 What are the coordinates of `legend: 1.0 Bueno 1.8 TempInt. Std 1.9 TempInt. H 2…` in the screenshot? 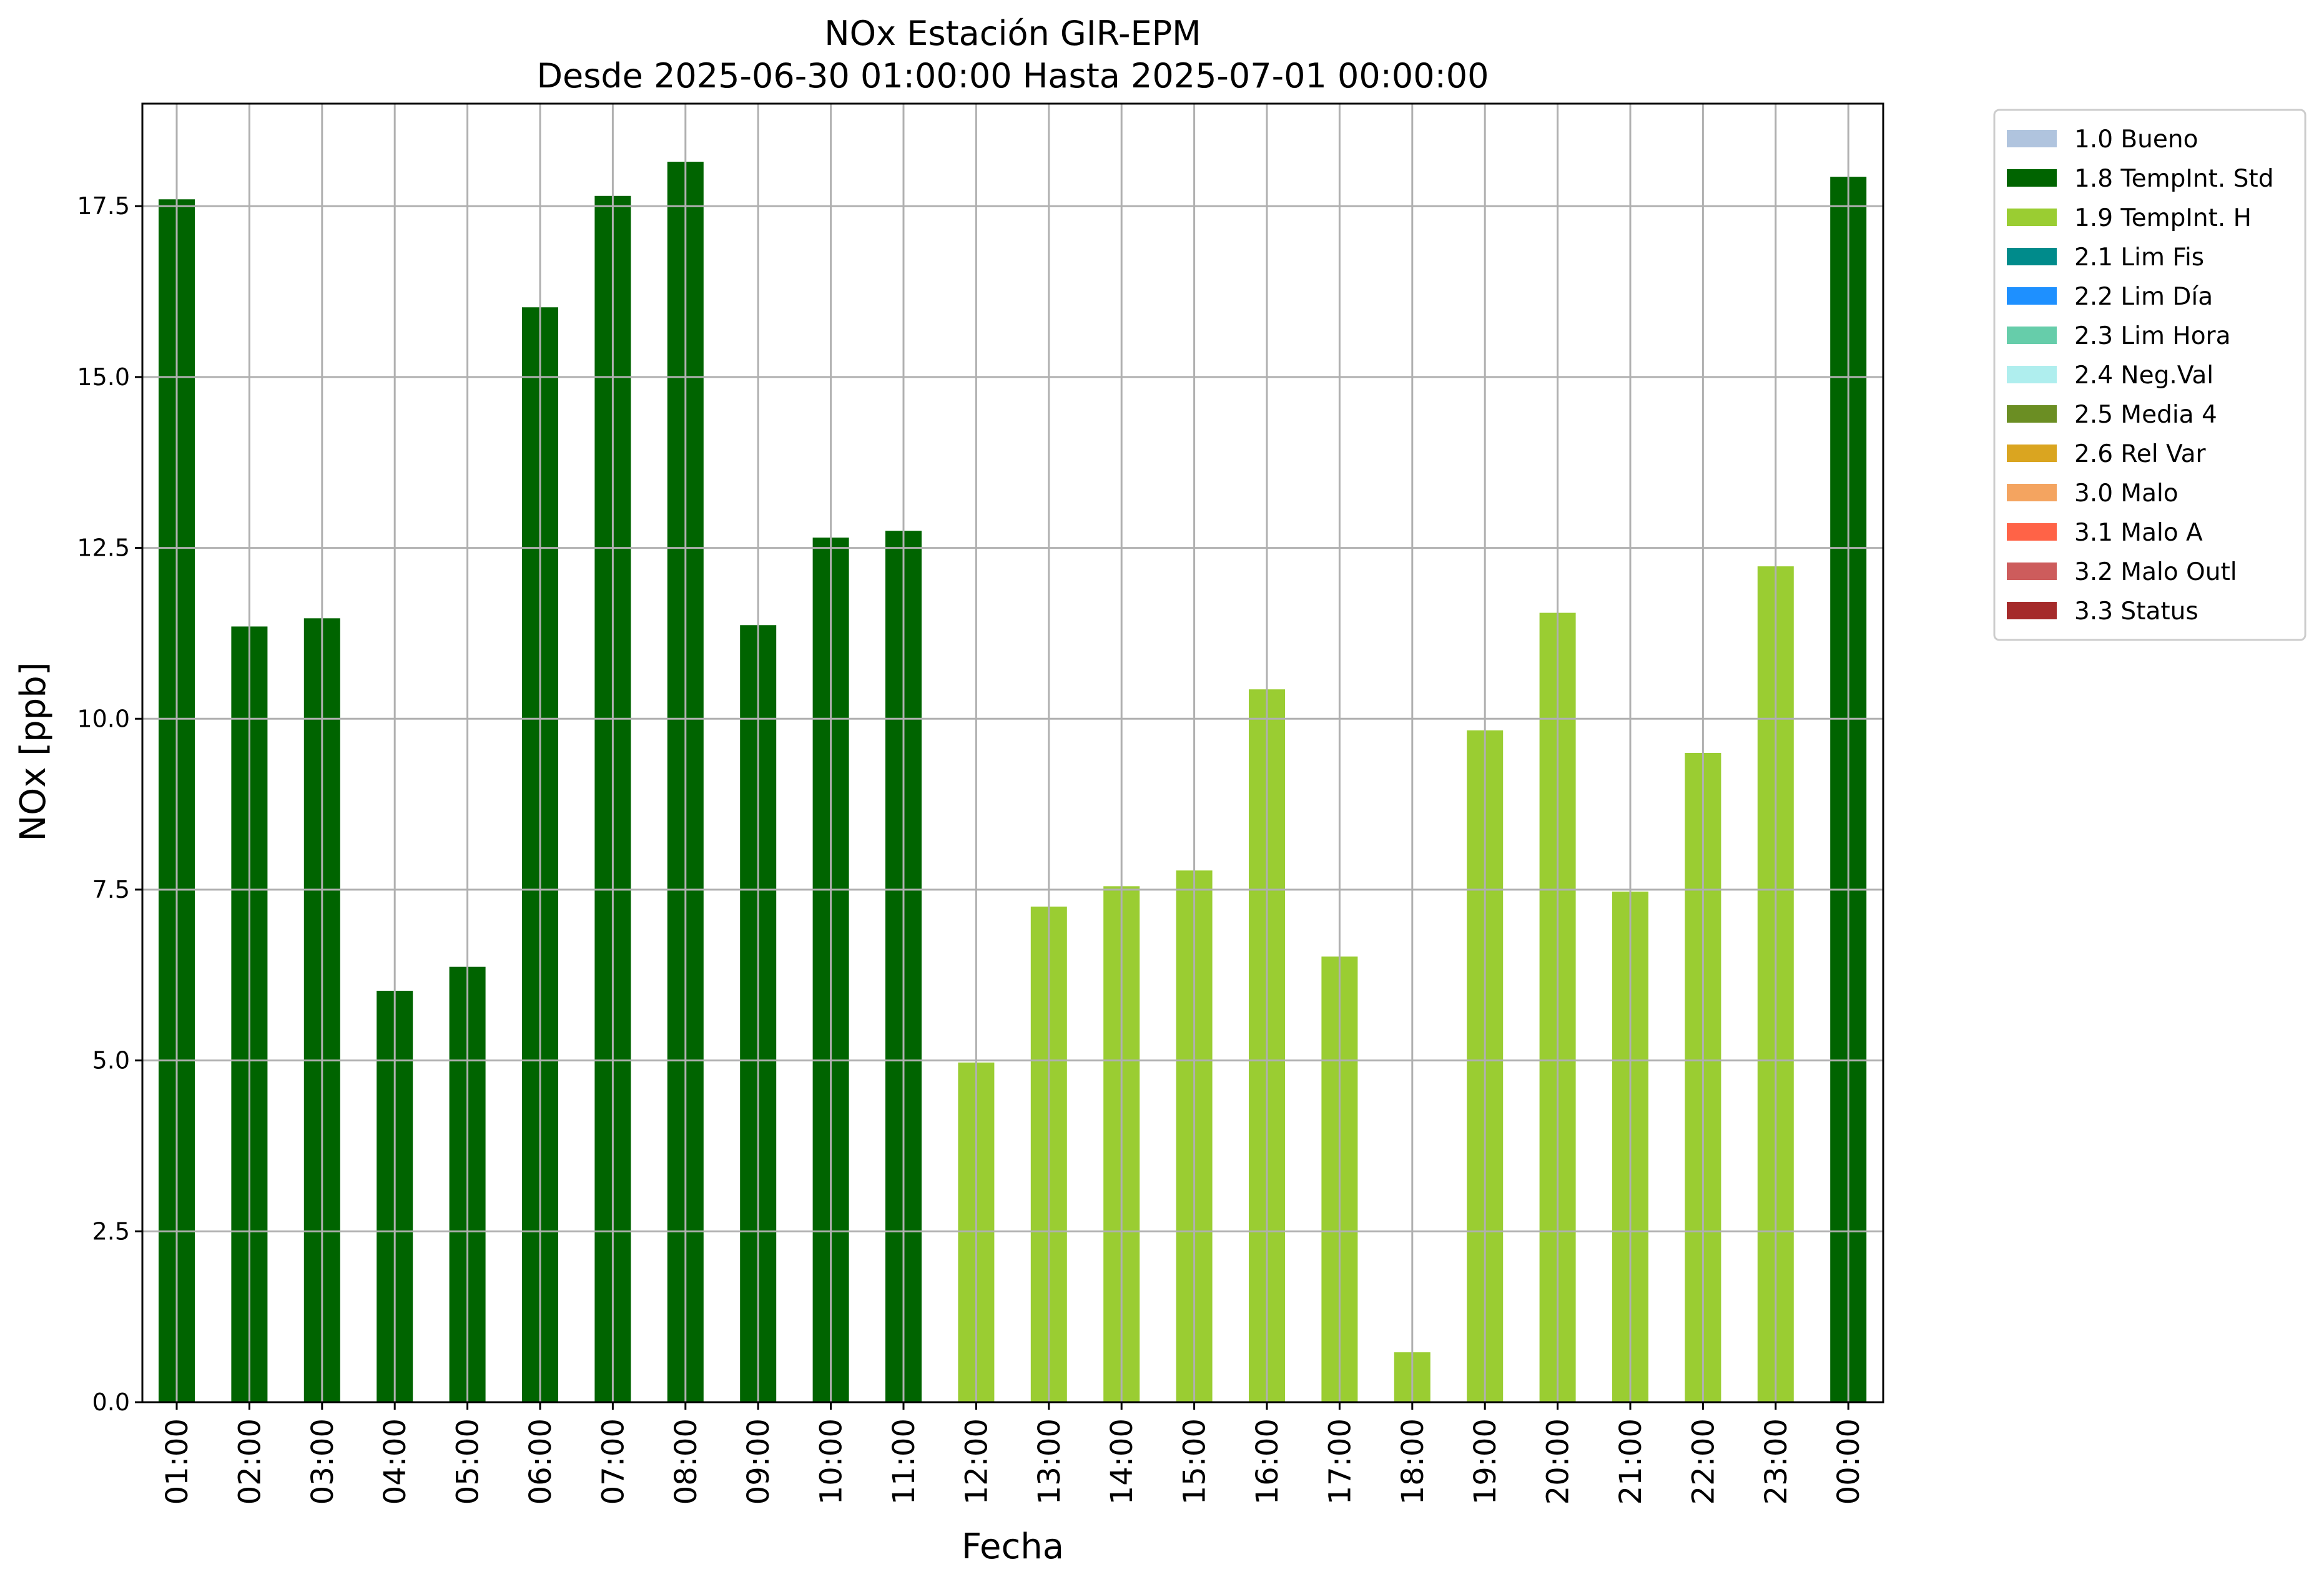 It's located at (2150, 375).